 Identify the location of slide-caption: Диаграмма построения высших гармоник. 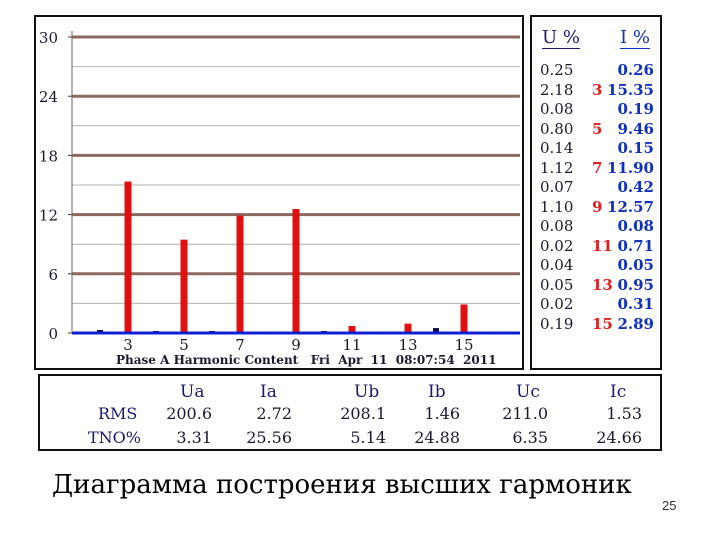
(342, 485).